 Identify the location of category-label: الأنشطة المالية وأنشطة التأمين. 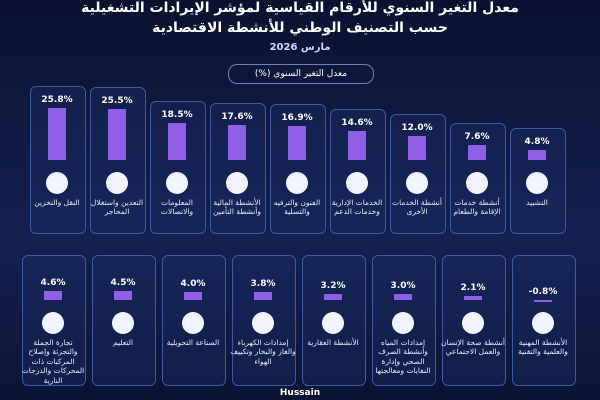
(237, 207).